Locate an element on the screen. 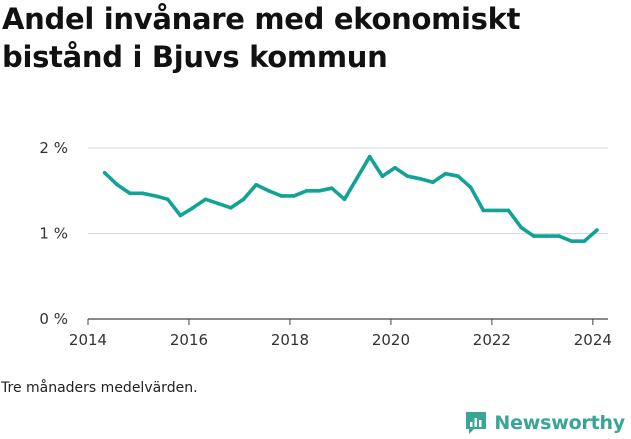  x-tick-label: 2022 is located at coordinates (492, 340).